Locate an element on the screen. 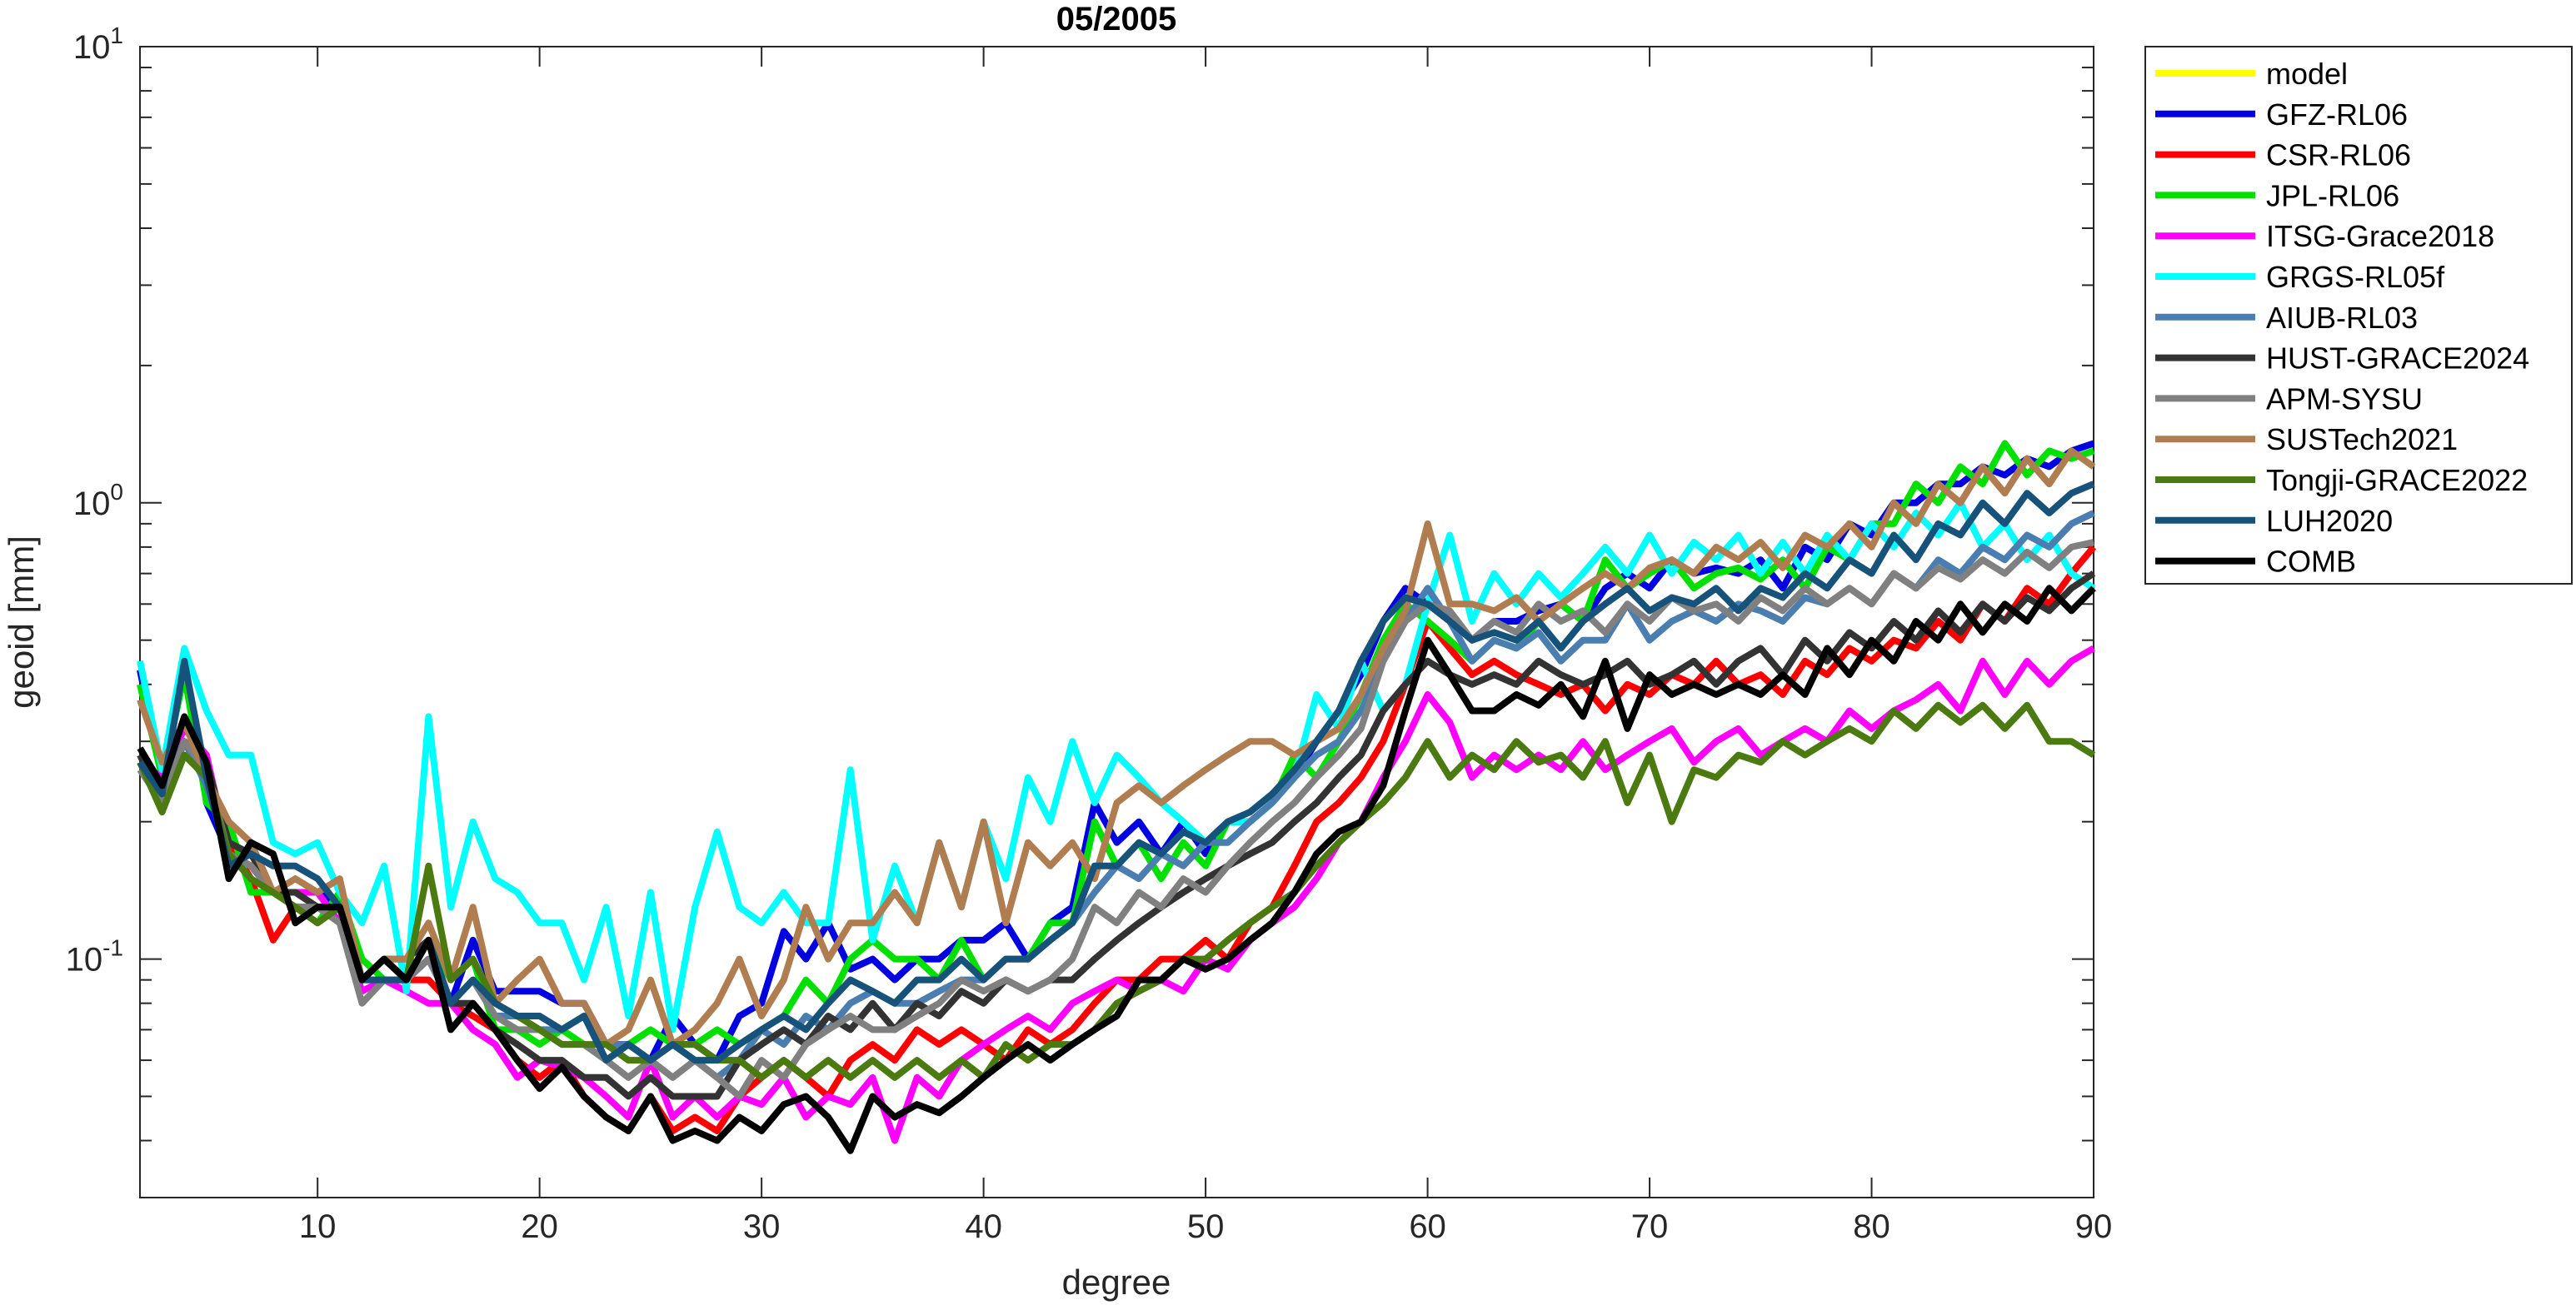 This screenshot has width=2576, height=1305. legend-label-sustech2021: SUSTech2021 is located at coordinates (2362, 439).